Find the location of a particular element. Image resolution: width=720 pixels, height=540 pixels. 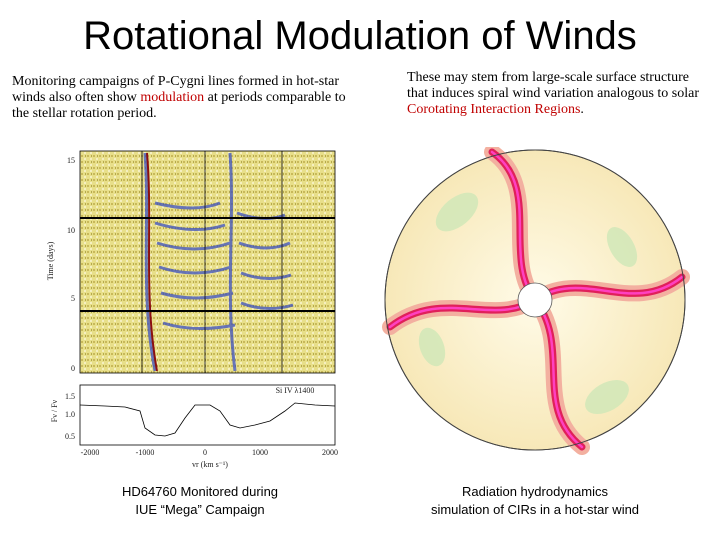

caption-line: IUE “Mega” Campaign is located at coordinates (200, 509).